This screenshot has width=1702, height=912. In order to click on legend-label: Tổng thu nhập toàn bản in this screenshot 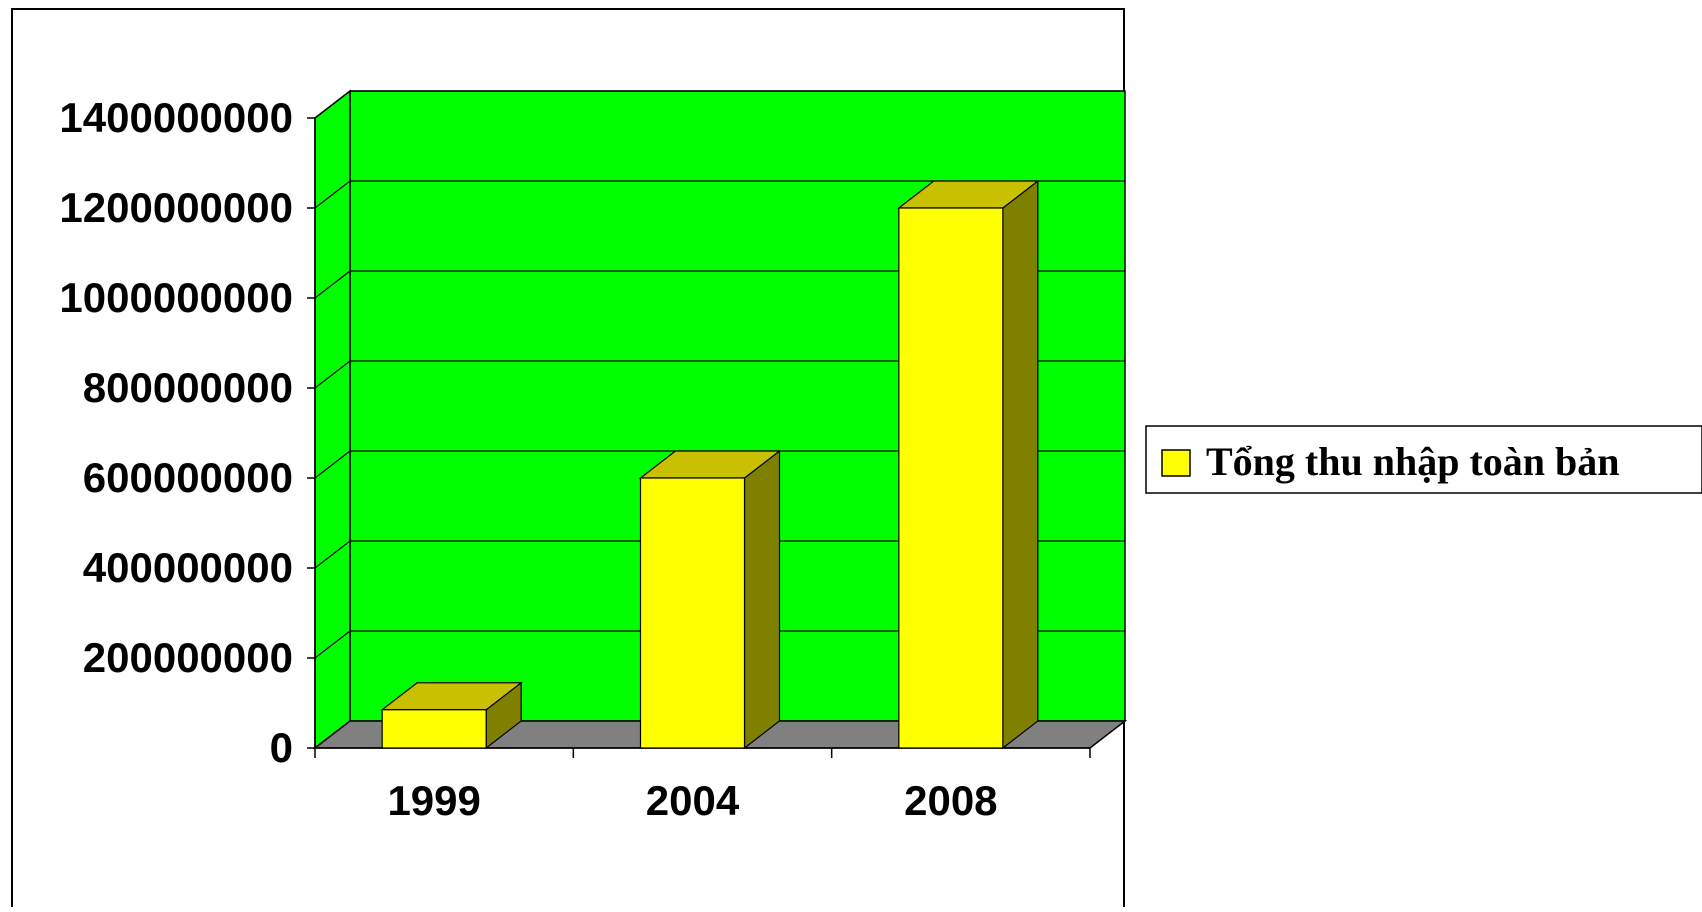, I will do `click(1413, 461)`.